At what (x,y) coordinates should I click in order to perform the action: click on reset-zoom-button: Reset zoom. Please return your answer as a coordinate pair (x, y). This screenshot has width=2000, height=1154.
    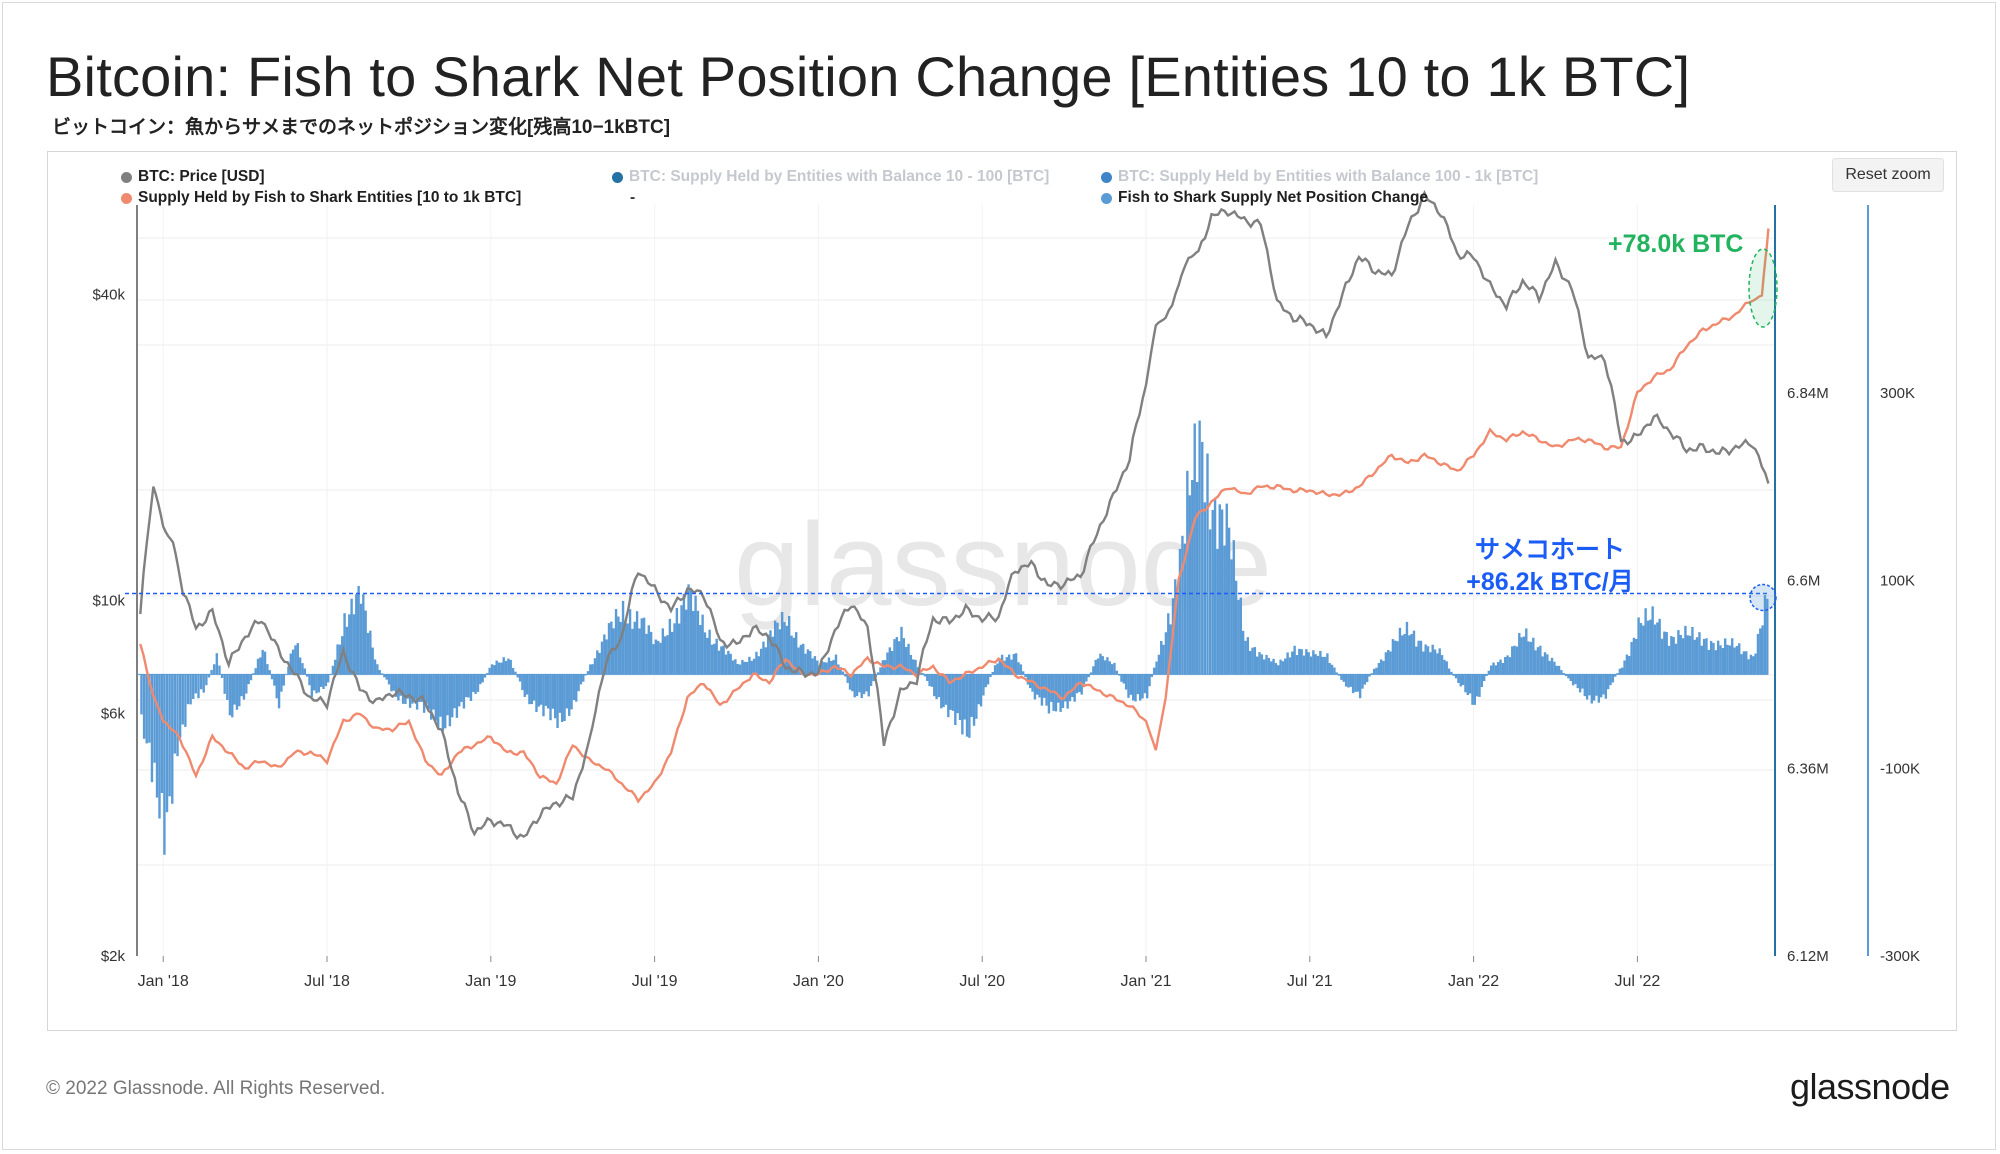
    Looking at the image, I should click on (1888, 175).